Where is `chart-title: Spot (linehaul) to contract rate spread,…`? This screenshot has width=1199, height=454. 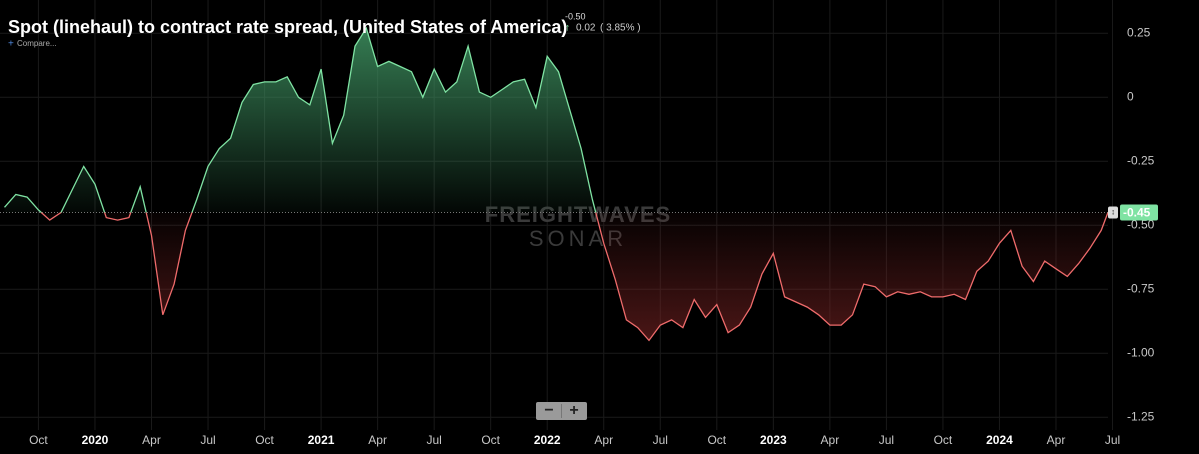 chart-title: Spot (linehaul) to contract rate spread,… is located at coordinates (287, 27).